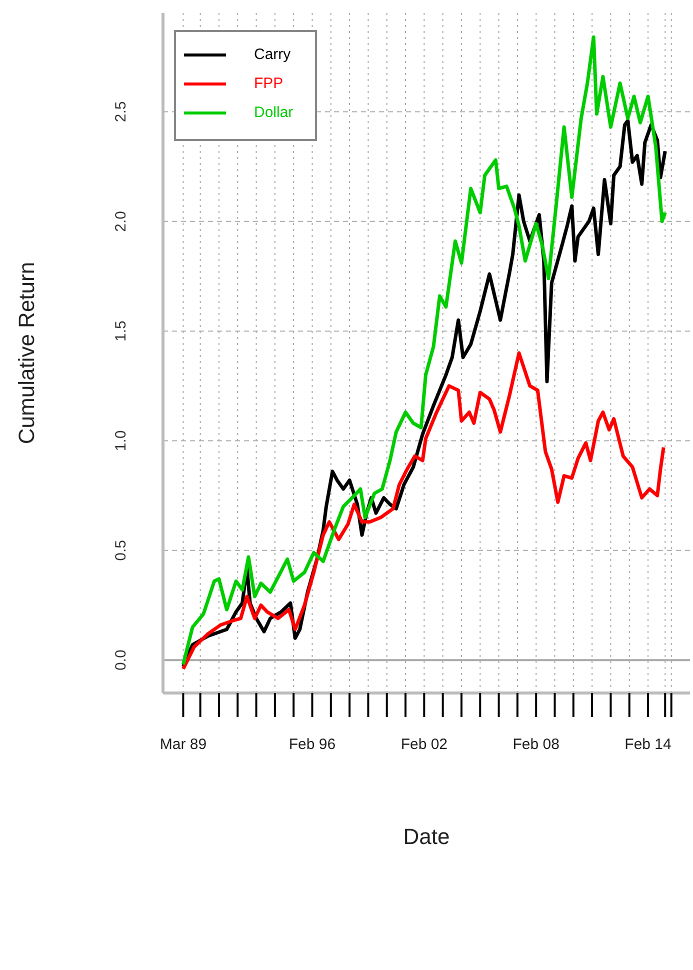  Describe the element at coordinates (121, 550) in the screenshot. I see `y-tick-label: 0.5` at that location.